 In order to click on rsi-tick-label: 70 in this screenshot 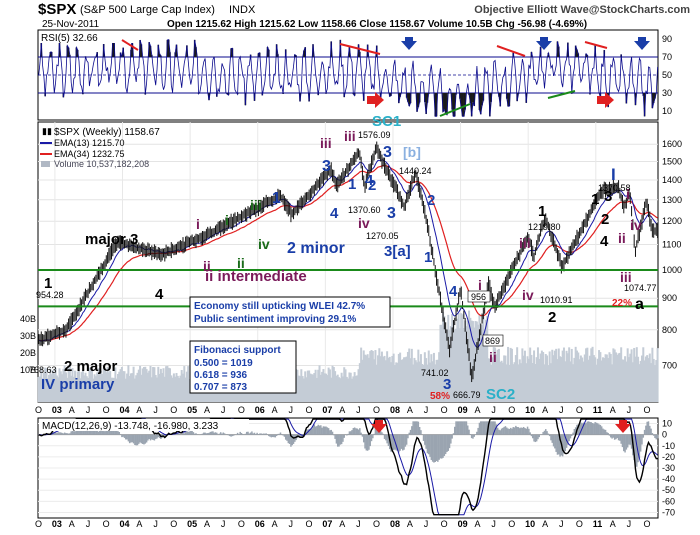, I will do `click(667, 57)`.